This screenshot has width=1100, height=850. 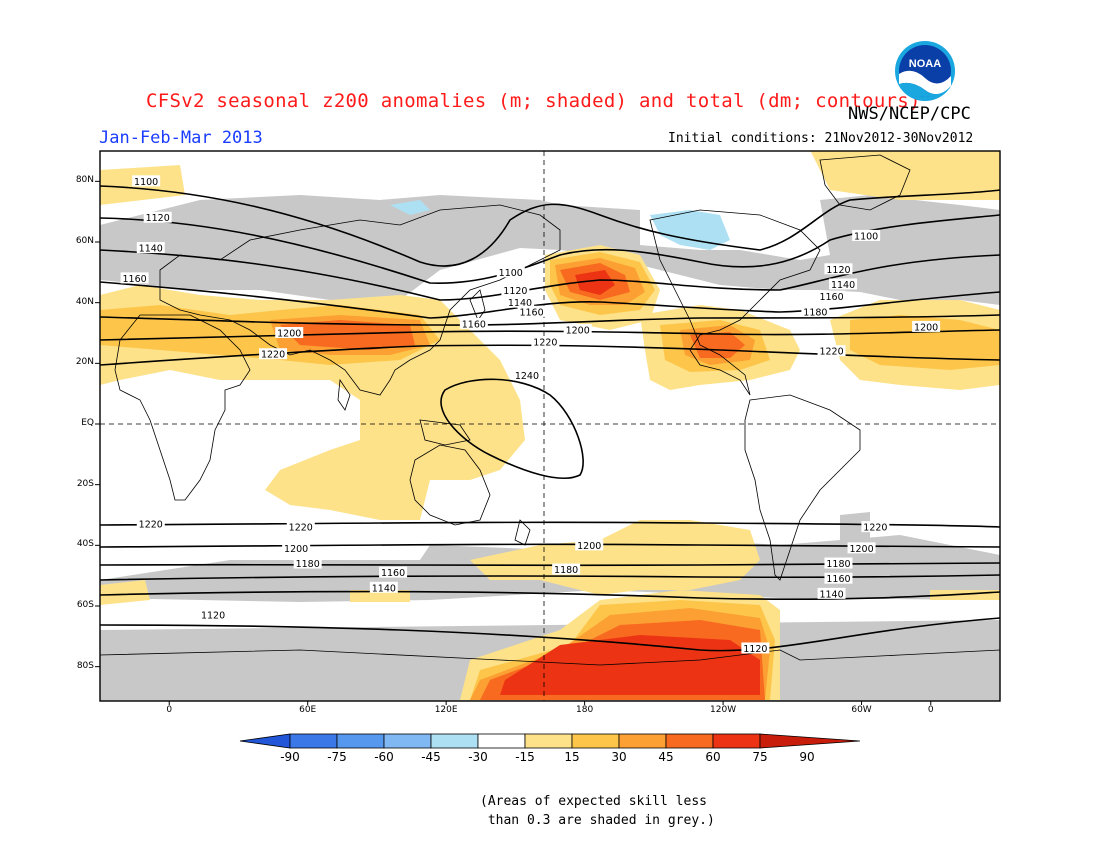 I want to click on agency-label: NWS/NCEP/CPC, so click(x=909, y=114).